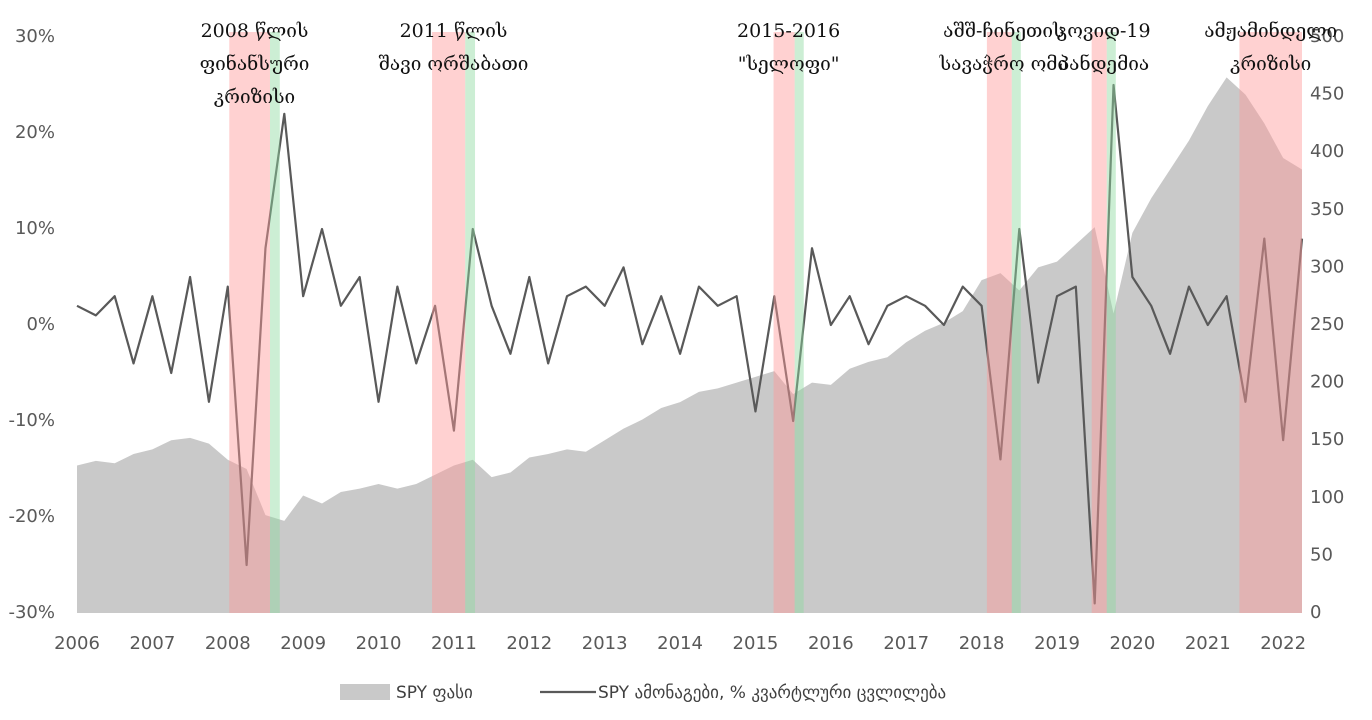 This screenshot has width=1372, height=720. What do you see at coordinates (1003, 31) in the screenshot?
I see `region-label: აშშ-ჩინეთის` at bounding box center [1003, 31].